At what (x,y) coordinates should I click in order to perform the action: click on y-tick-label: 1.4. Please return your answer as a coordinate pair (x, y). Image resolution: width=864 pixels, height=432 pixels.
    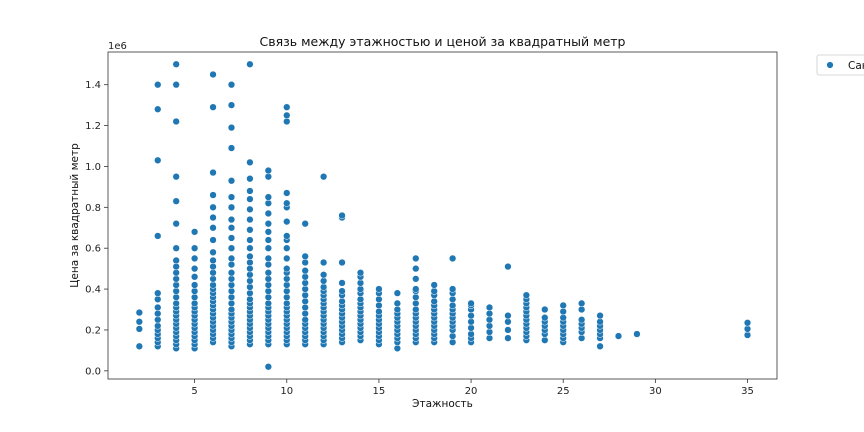
    Looking at the image, I should click on (93, 85).